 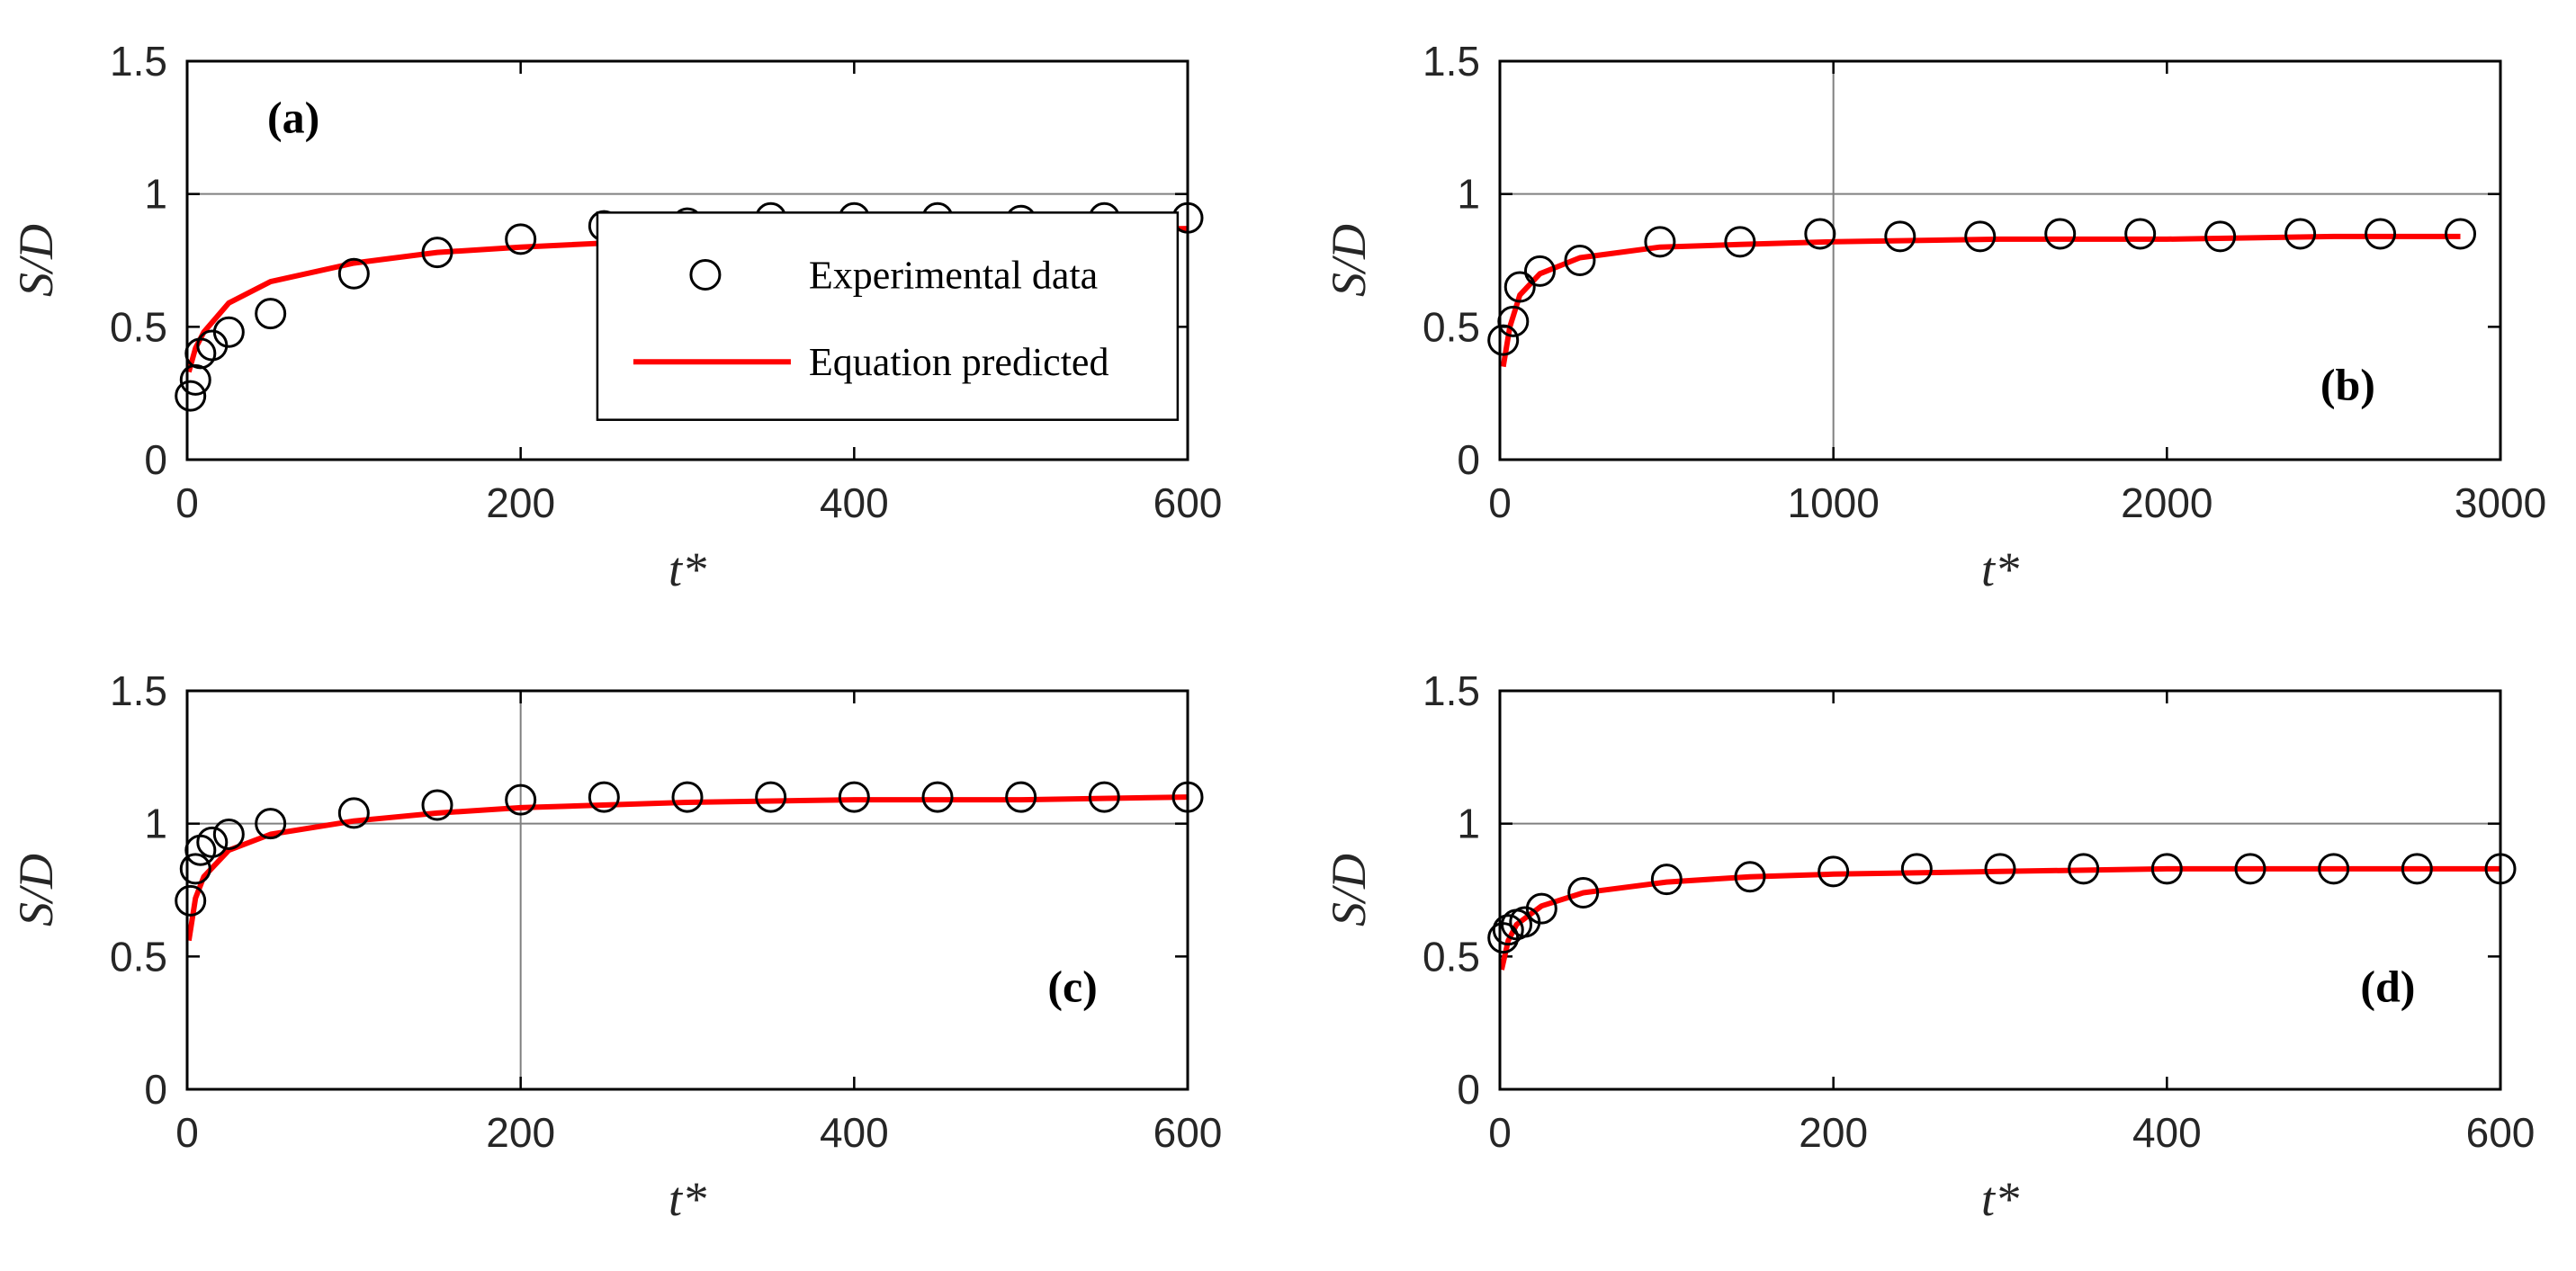 What do you see at coordinates (2167, 503) in the screenshot?
I see `x-tick-label: 2000` at bounding box center [2167, 503].